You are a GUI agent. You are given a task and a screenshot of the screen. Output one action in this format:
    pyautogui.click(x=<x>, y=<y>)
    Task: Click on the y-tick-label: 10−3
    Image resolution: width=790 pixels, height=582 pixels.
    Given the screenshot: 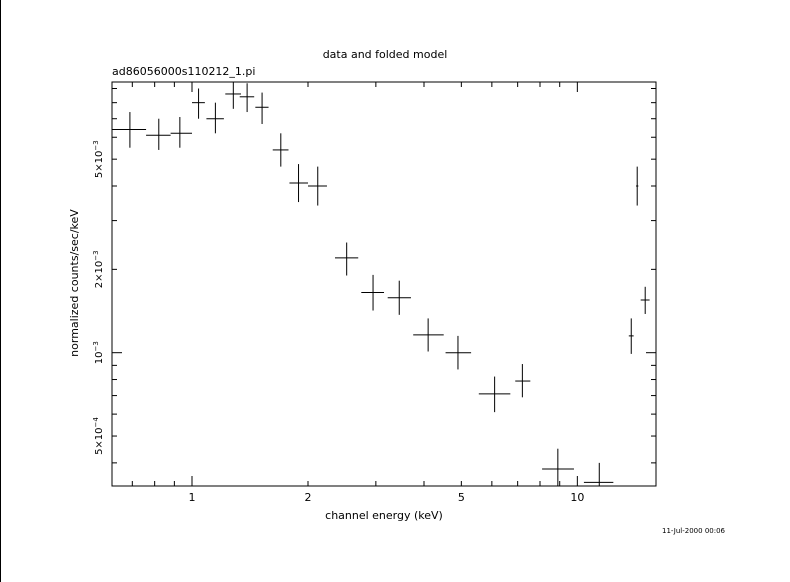 What is the action you would take?
    pyautogui.click(x=98, y=352)
    